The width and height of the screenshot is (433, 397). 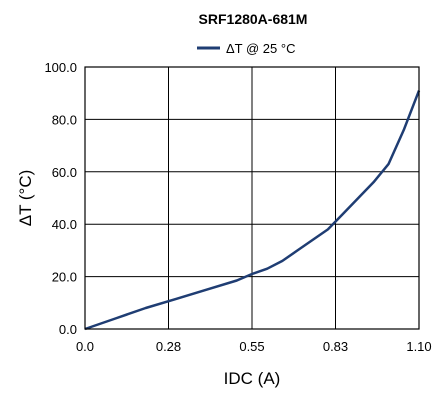 What do you see at coordinates (60, 67) in the screenshot?
I see `y-tick-label: 100.0` at bounding box center [60, 67].